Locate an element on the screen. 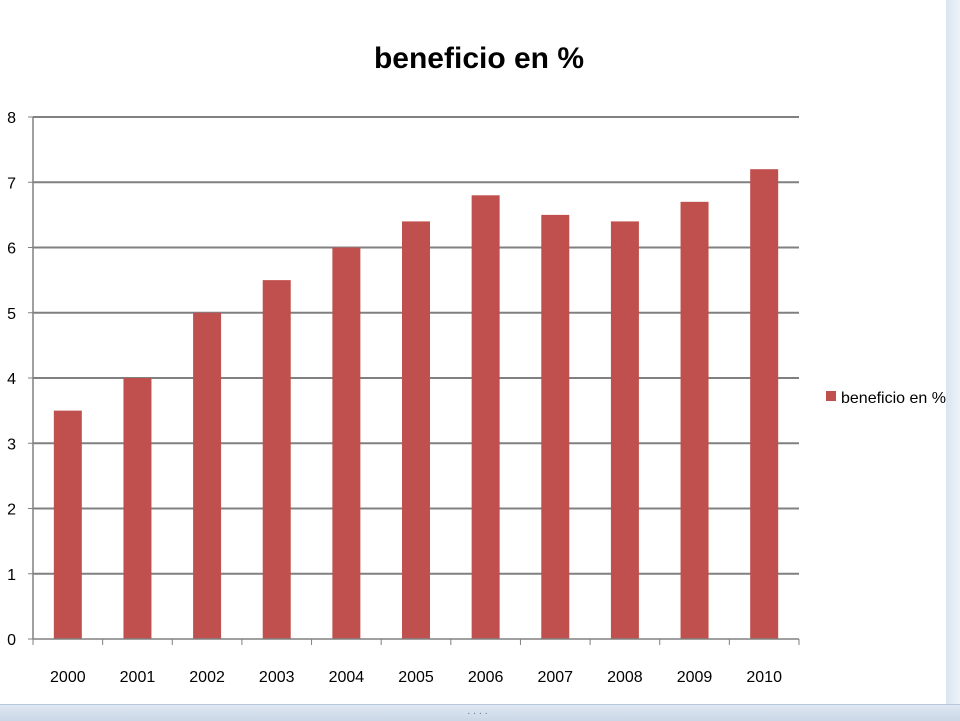  bar-2005 is located at coordinates (416, 430).